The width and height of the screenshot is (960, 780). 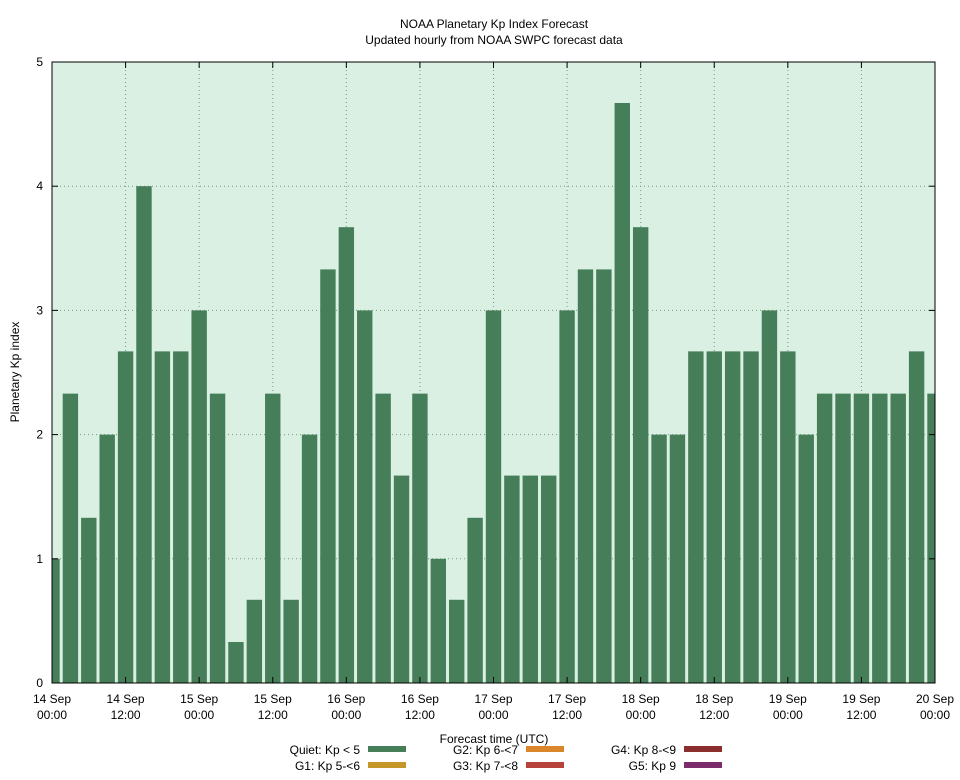 I want to click on x-axis-label: Forecast time (UTC), so click(x=494, y=739).